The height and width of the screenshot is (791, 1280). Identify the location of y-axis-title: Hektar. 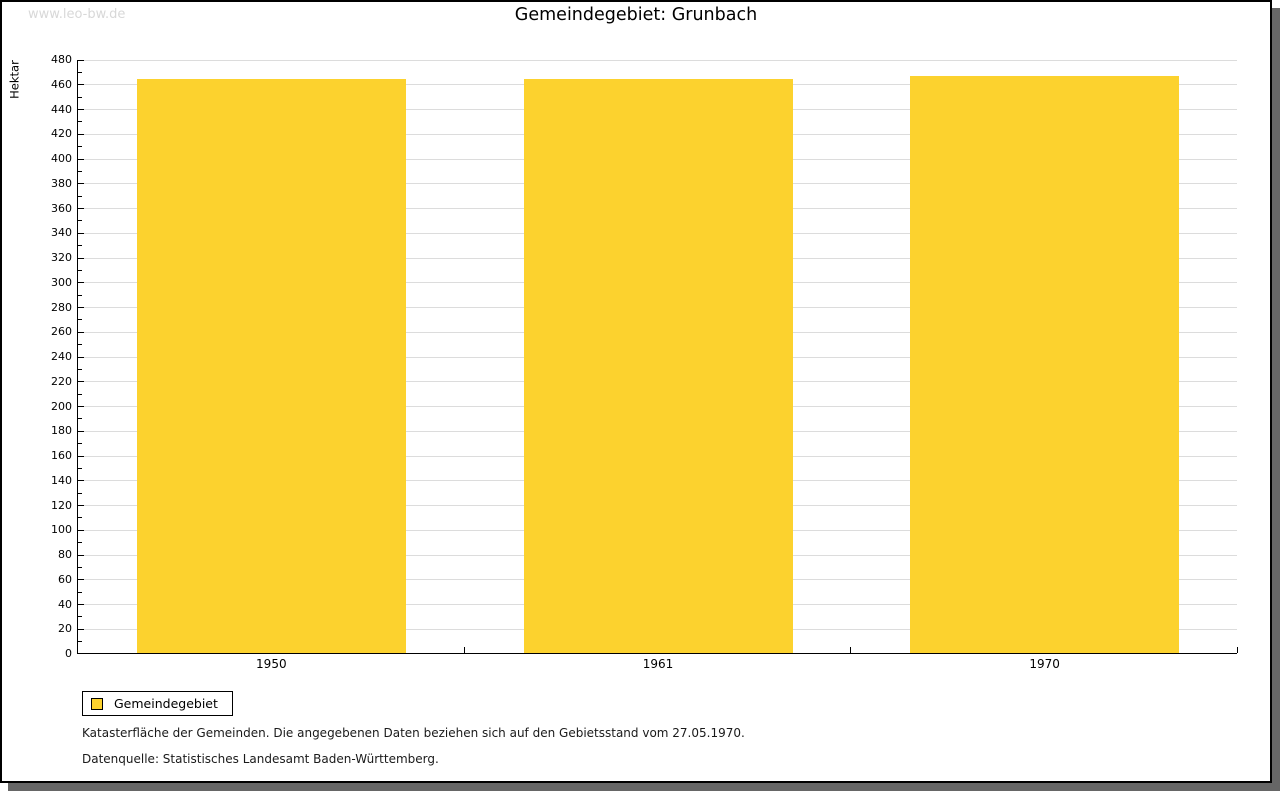
(14, 79).